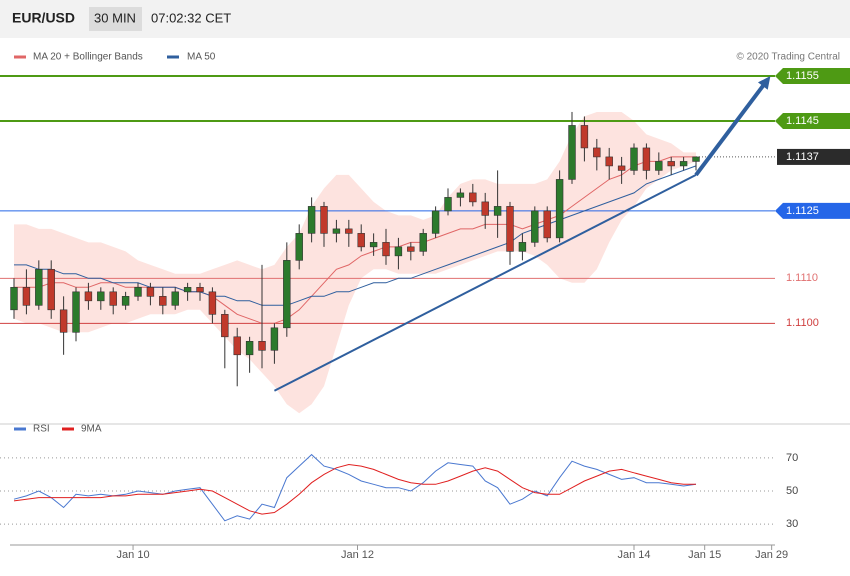 Image resolution: width=850 pixels, height=576 pixels. I want to click on x-tick-label: Jan 10, so click(133, 555).